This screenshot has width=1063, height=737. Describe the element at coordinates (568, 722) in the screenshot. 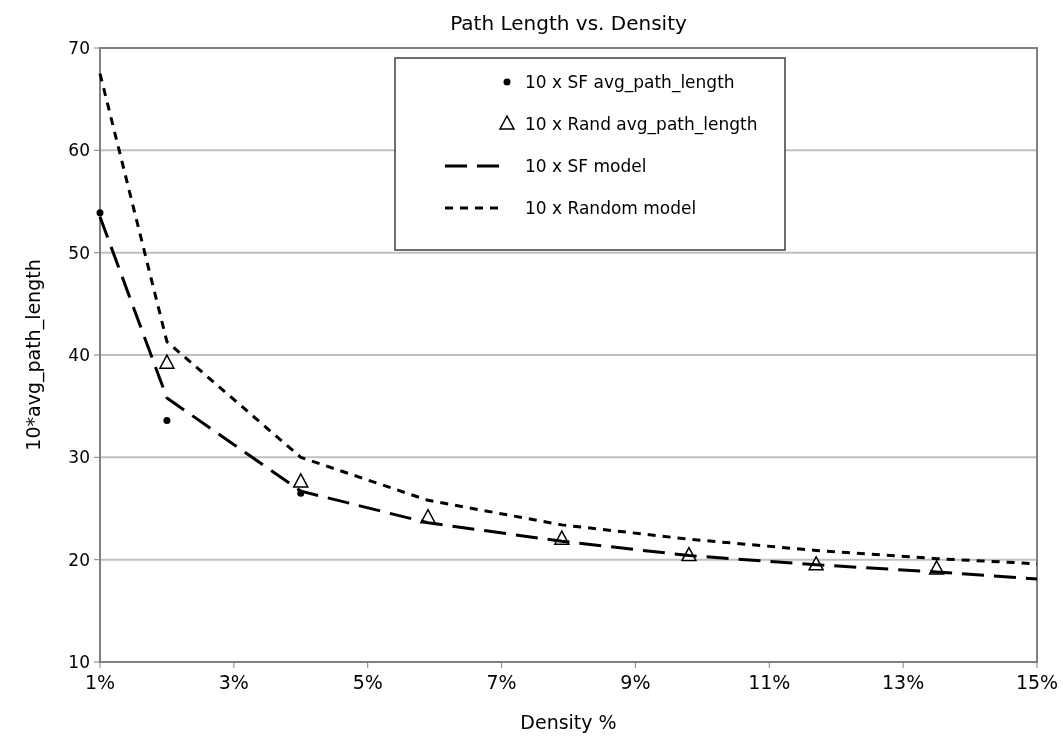

I see `x-axis-title: Density %` at that location.